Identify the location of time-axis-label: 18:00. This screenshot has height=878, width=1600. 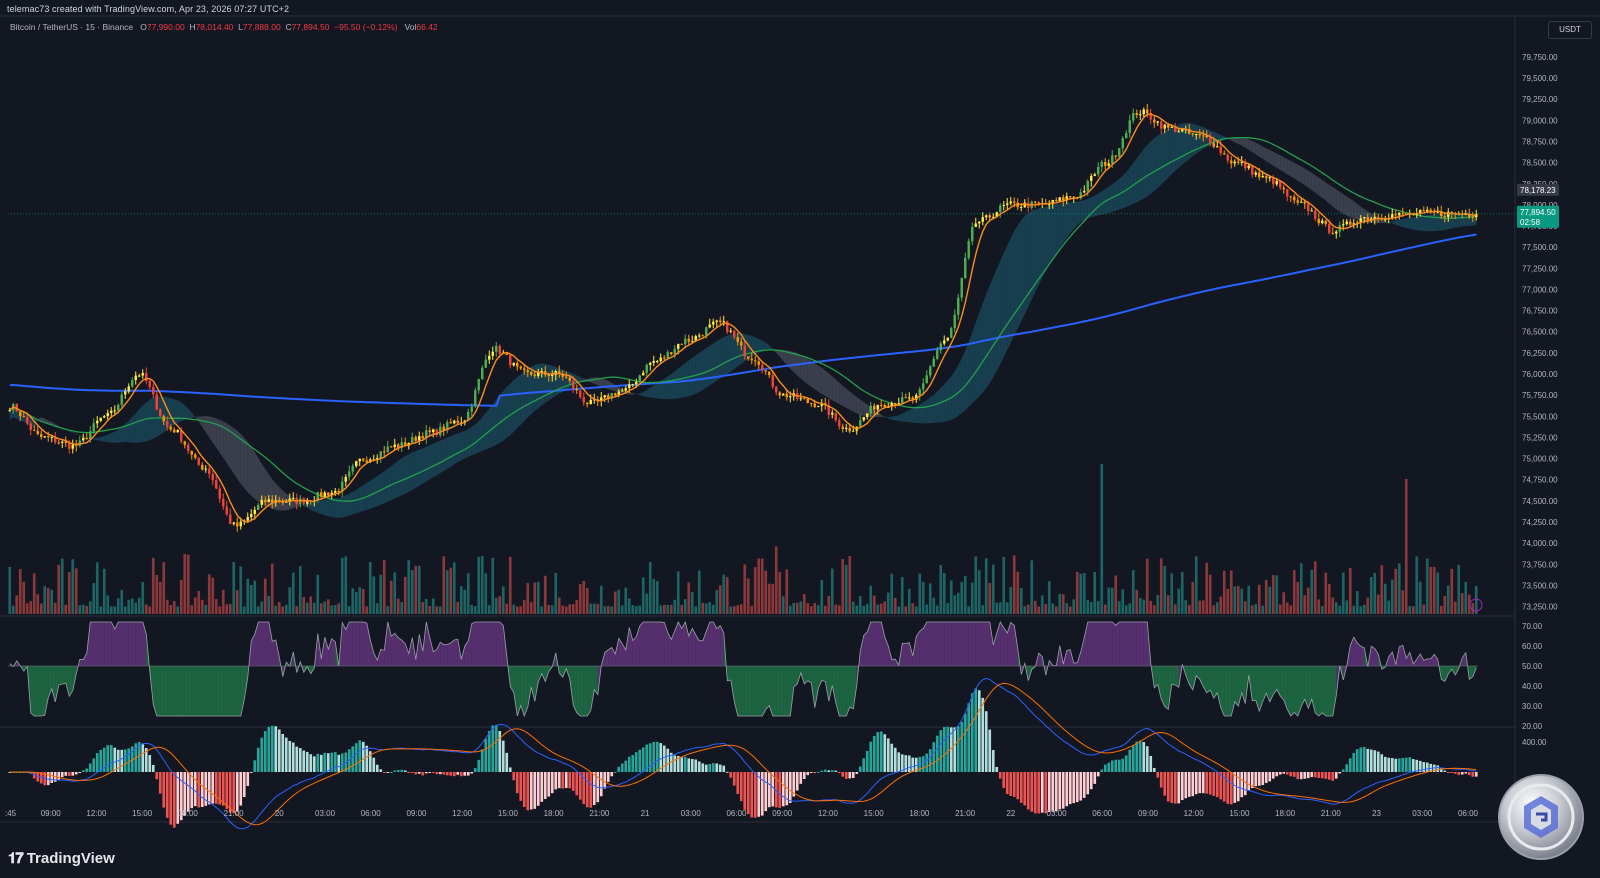
(919, 813).